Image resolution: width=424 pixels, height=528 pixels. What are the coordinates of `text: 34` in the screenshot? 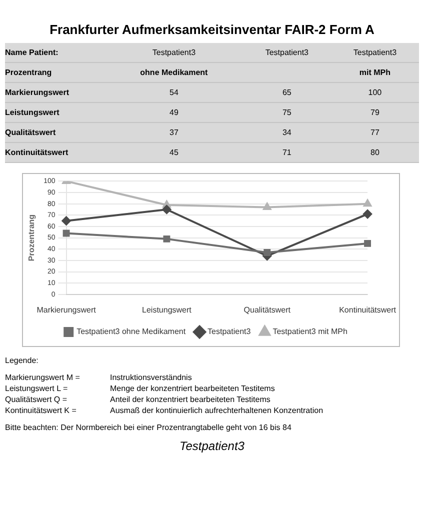 It's located at (286, 133).